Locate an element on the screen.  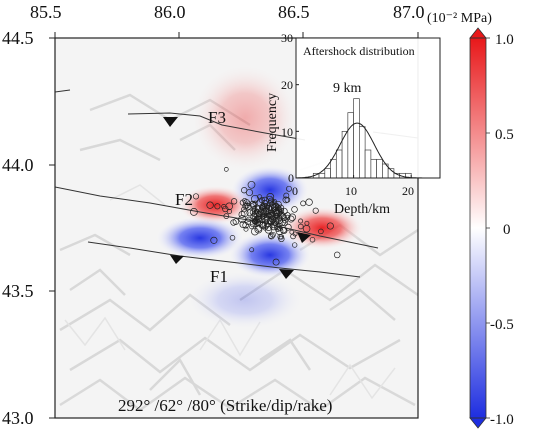
colorbar-bottom-arrow is located at coordinates (478, 423).